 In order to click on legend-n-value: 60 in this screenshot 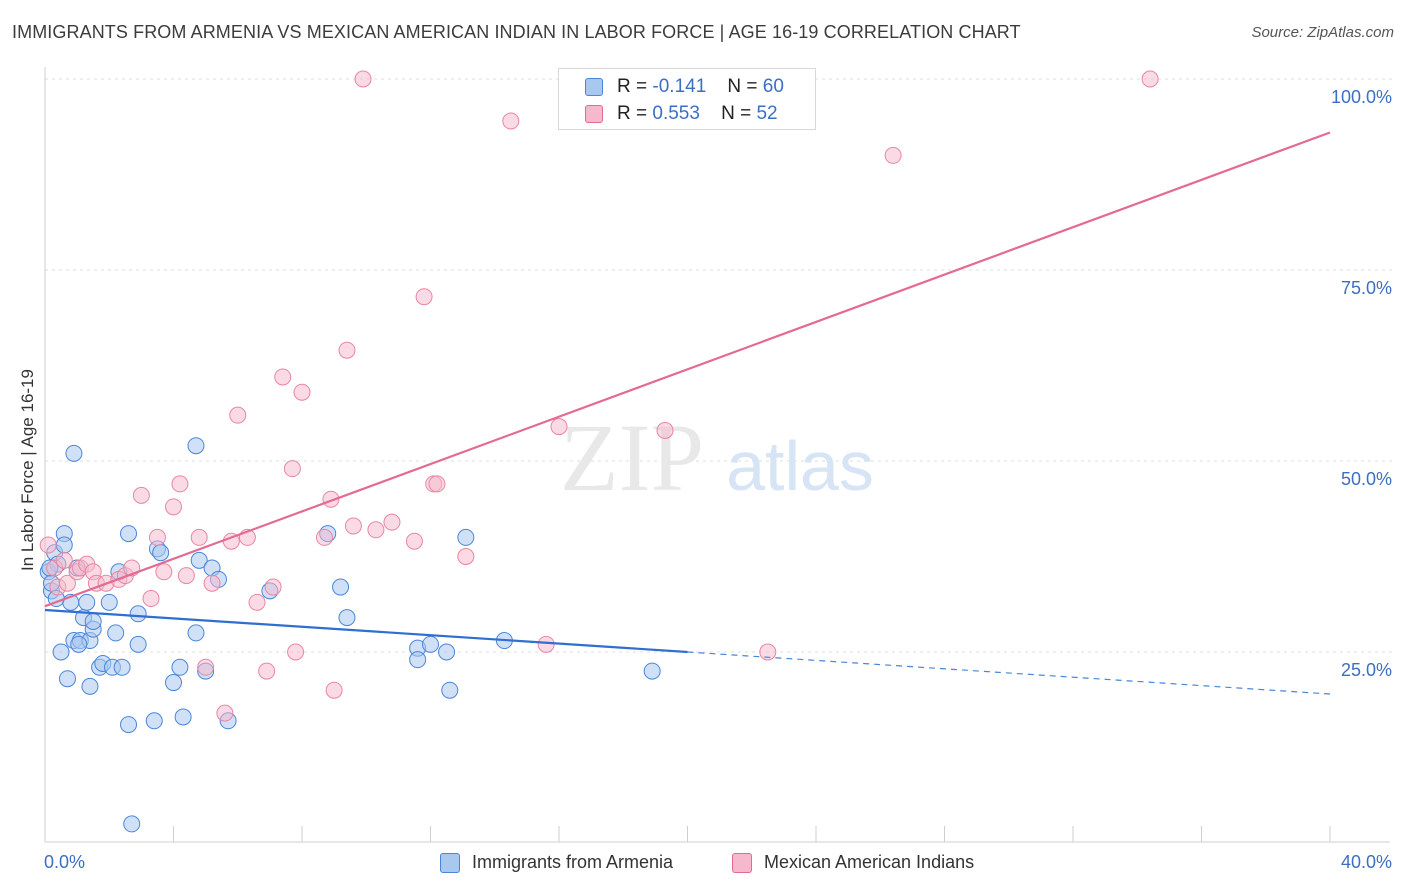, I will do `click(773, 86)`.